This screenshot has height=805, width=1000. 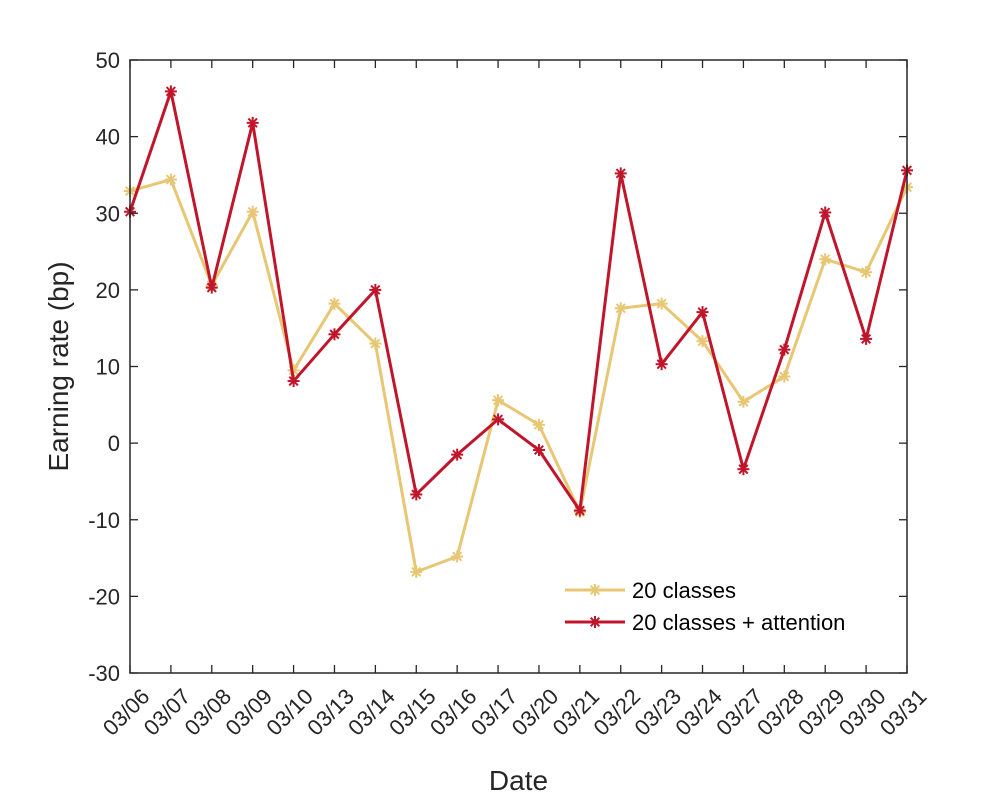 I want to click on y-tick-label: 50, so click(x=108, y=60).